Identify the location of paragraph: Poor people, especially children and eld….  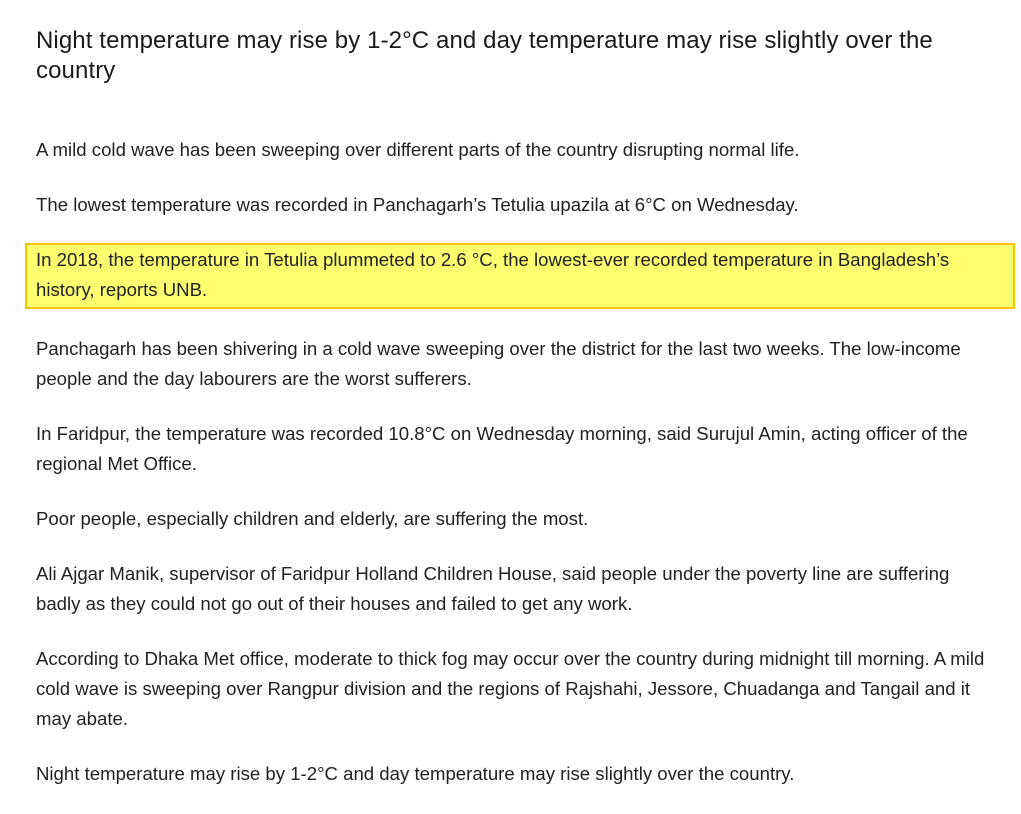
(312, 518).